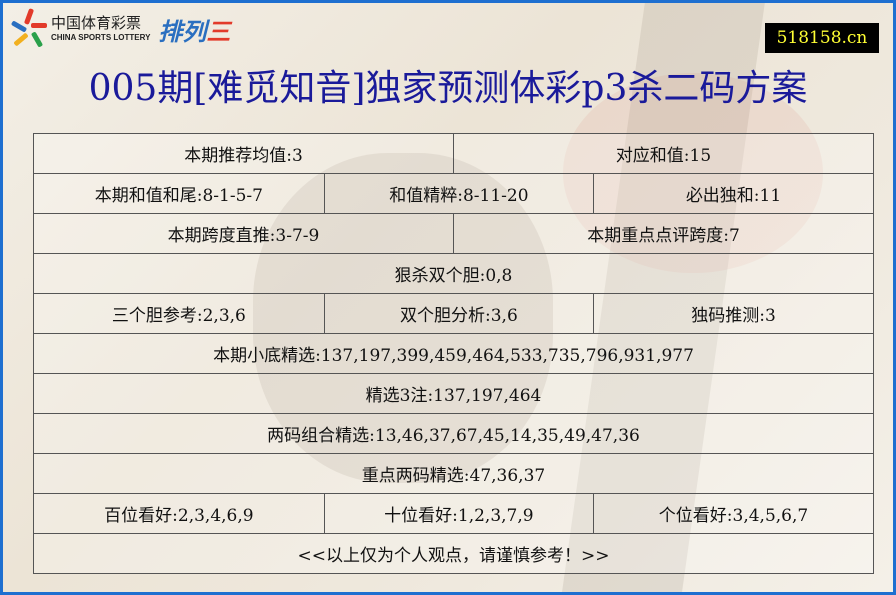  What do you see at coordinates (179, 313) in the screenshot?
I see `table-cell: 三个胆参考:2,3,6` at bounding box center [179, 313].